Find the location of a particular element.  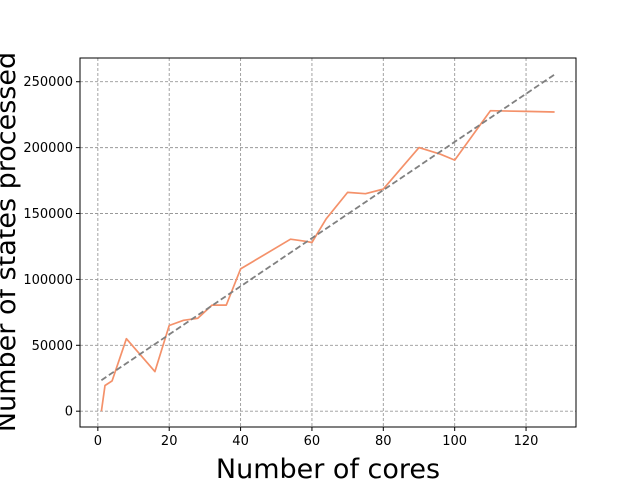

y-tick-label: 250000 is located at coordinates (48, 82).